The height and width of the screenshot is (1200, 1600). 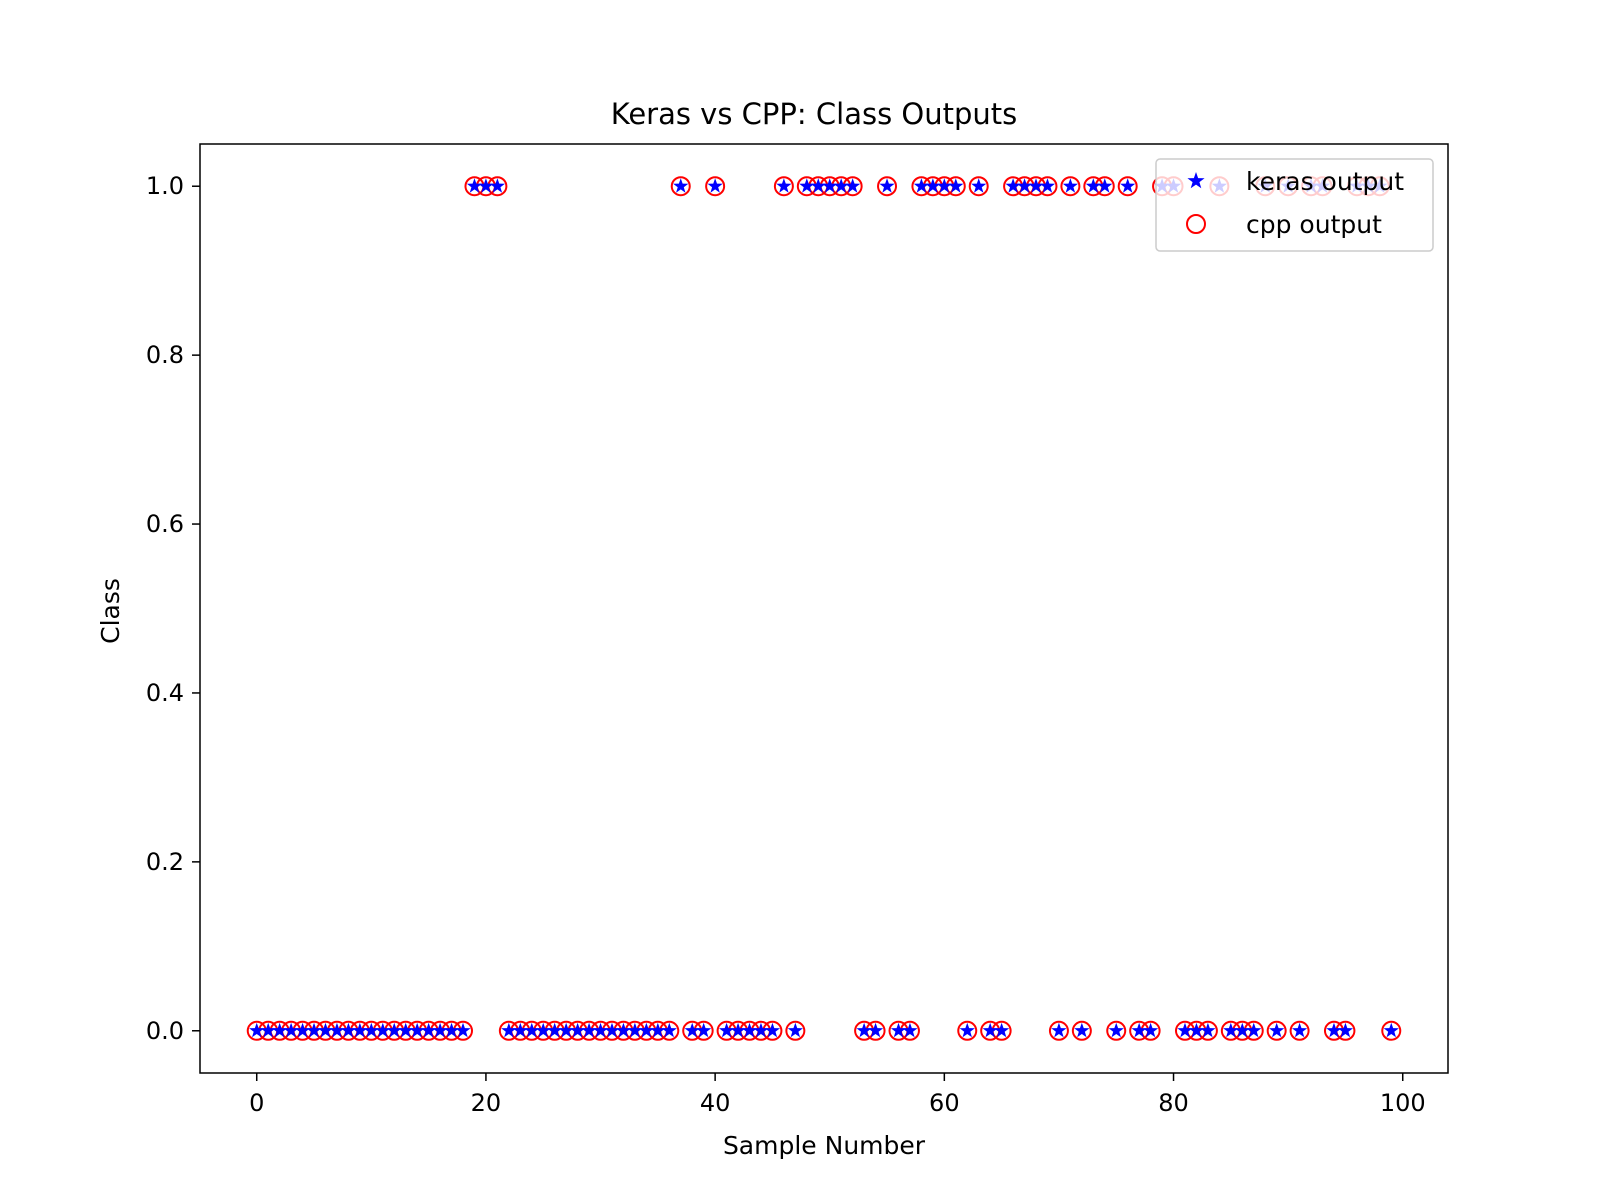 What do you see at coordinates (824, 1145) in the screenshot?
I see `x-axis-label: Sample Number` at bounding box center [824, 1145].